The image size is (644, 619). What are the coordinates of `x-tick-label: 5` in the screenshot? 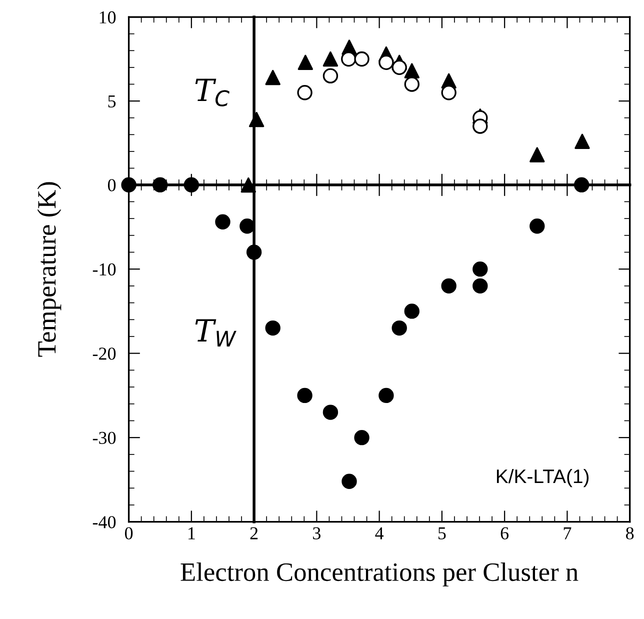 It's located at (442, 533).